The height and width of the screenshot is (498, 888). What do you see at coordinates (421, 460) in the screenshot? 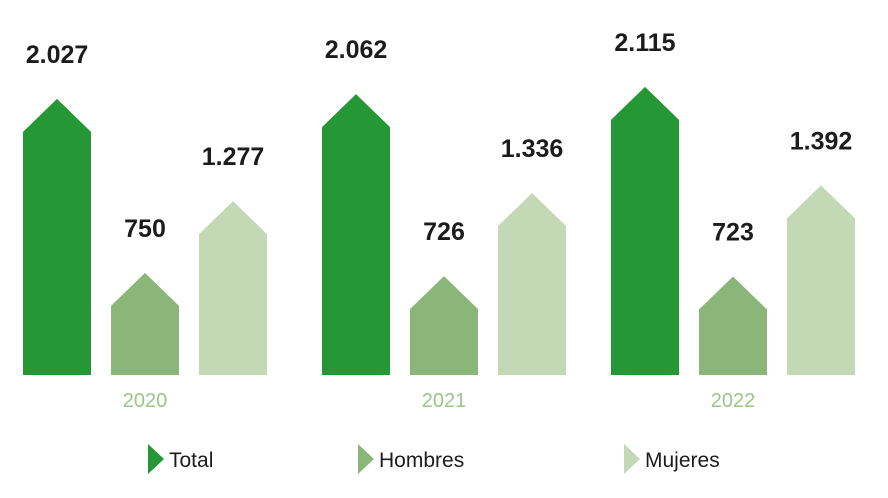
I see `legend-label-hombres: Hombres` at bounding box center [421, 460].